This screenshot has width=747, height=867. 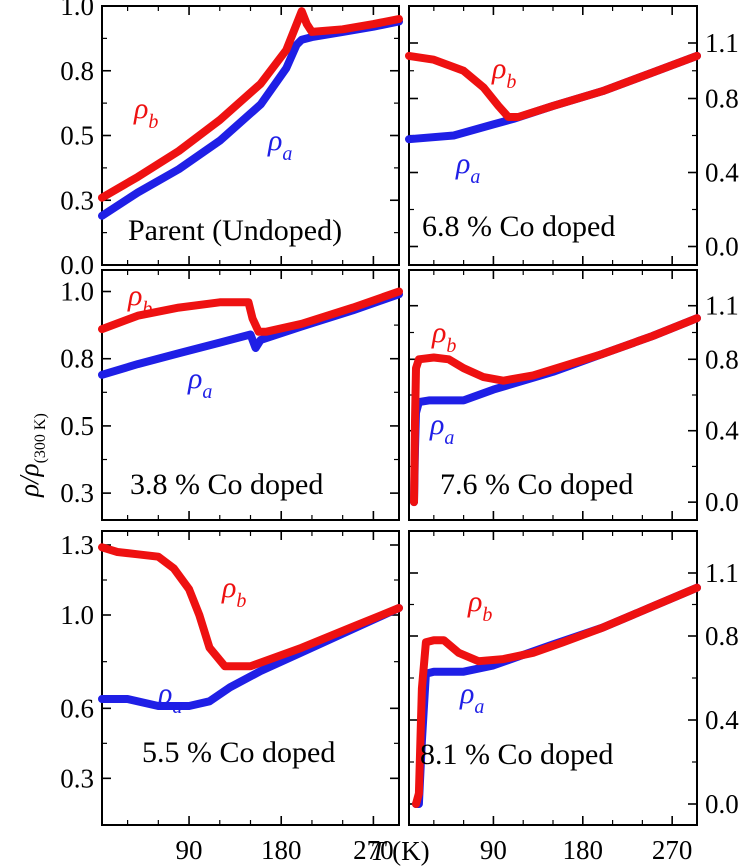 What do you see at coordinates (31, 455) in the screenshot?
I see `y-axis-title: ρ/ρ(300 K)` at bounding box center [31, 455].